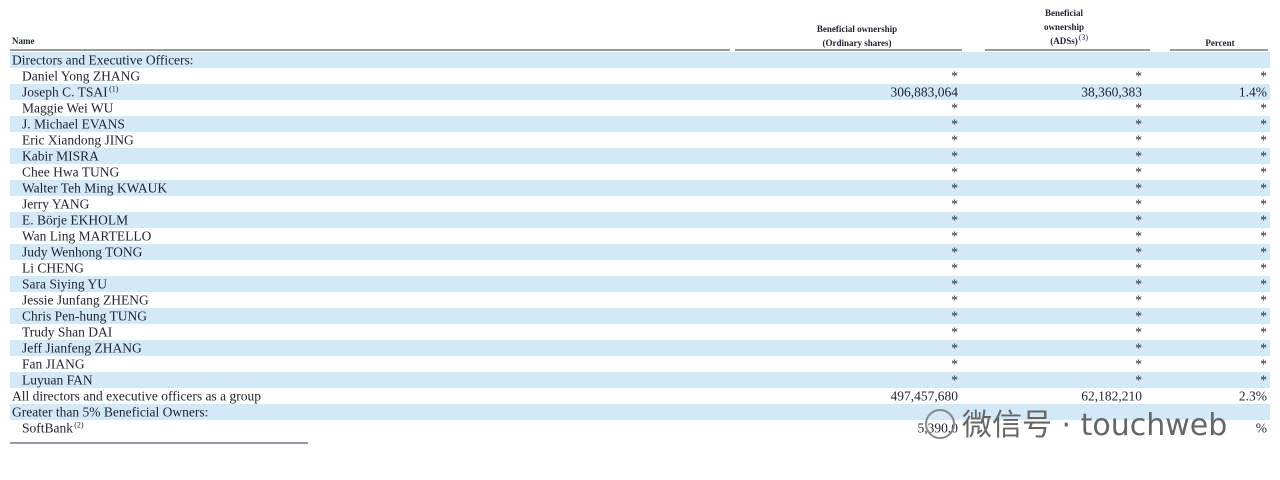 The height and width of the screenshot is (480, 1280). I want to click on header-percent: Percent, so click(1219, 43).